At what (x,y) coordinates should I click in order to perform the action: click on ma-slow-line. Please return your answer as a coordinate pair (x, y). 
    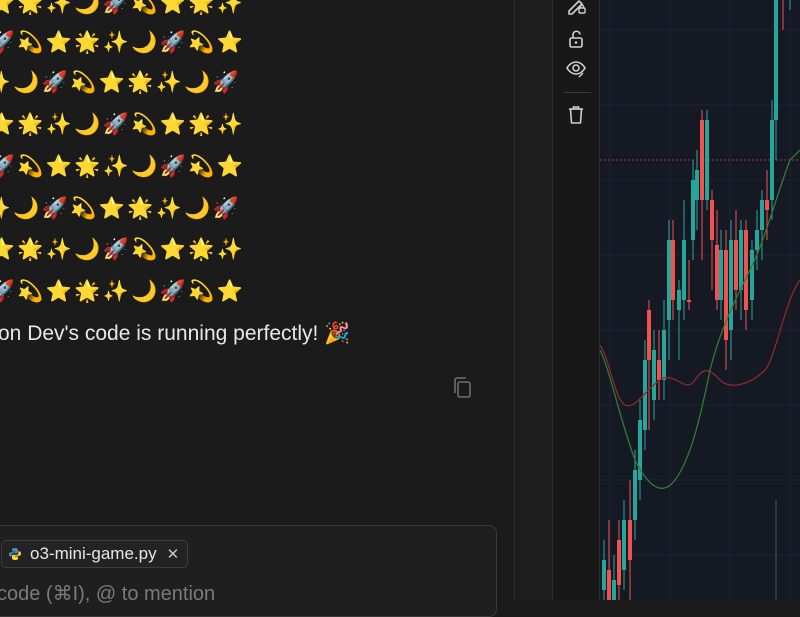
    Looking at the image, I should click on (700, 343).